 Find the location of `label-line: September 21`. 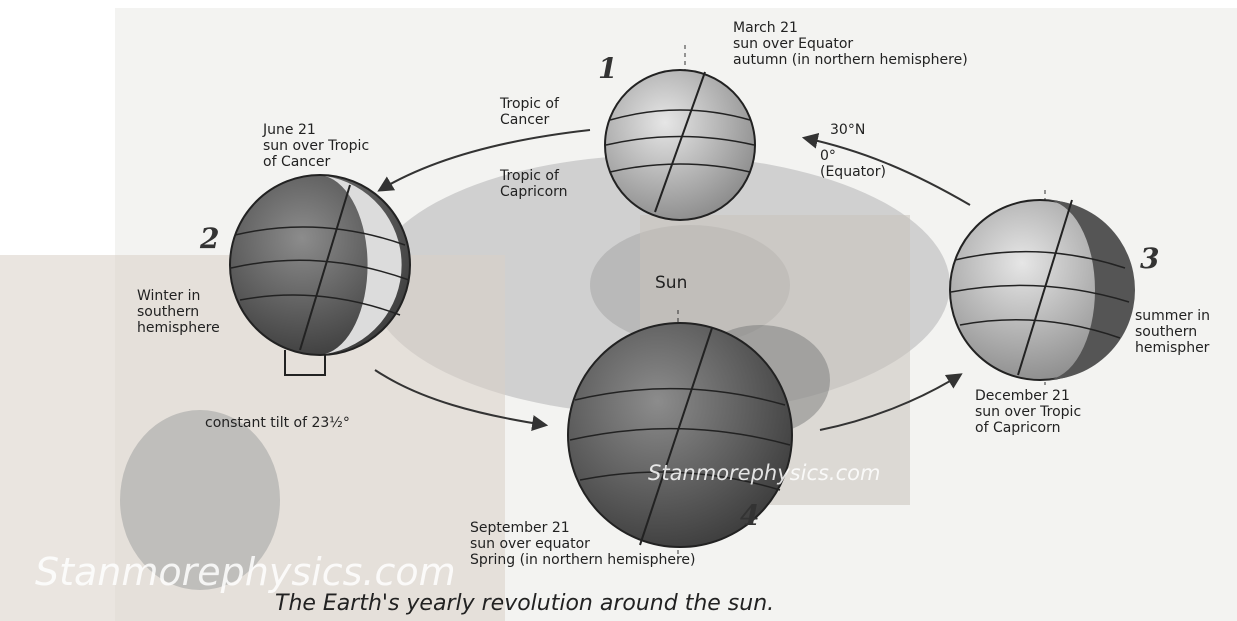

label-line: September 21 is located at coordinates (520, 528).